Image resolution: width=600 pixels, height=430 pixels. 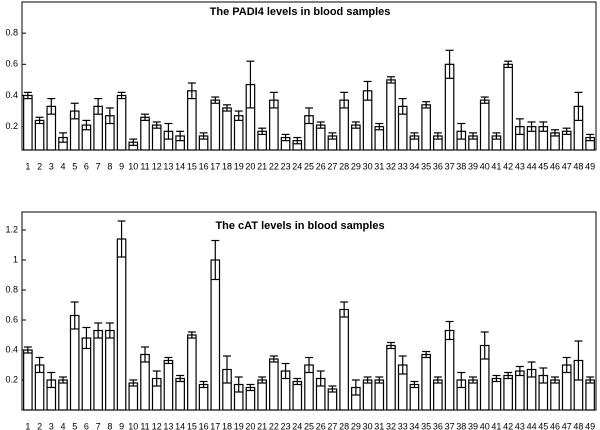 What do you see at coordinates (473, 166) in the screenshot?
I see `x-tick-label: 39` at bounding box center [473, 166].